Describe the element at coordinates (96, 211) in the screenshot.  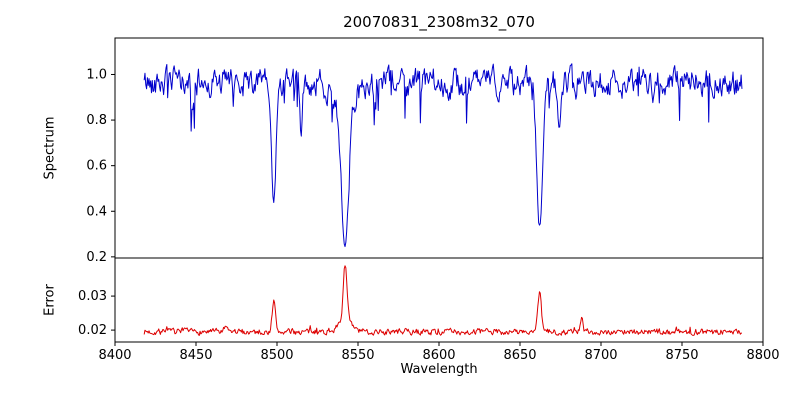
I see `y-tick-label-spectrum: 0.4` at that location.